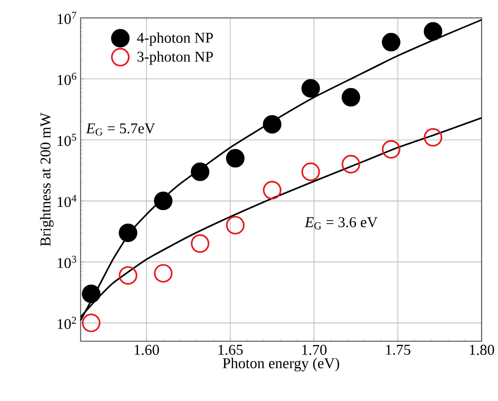  Describe the element at coordinates (341, 223) in the screenshot. I see `annotation: E$_{G}$ = 3.6 eV` at that location.